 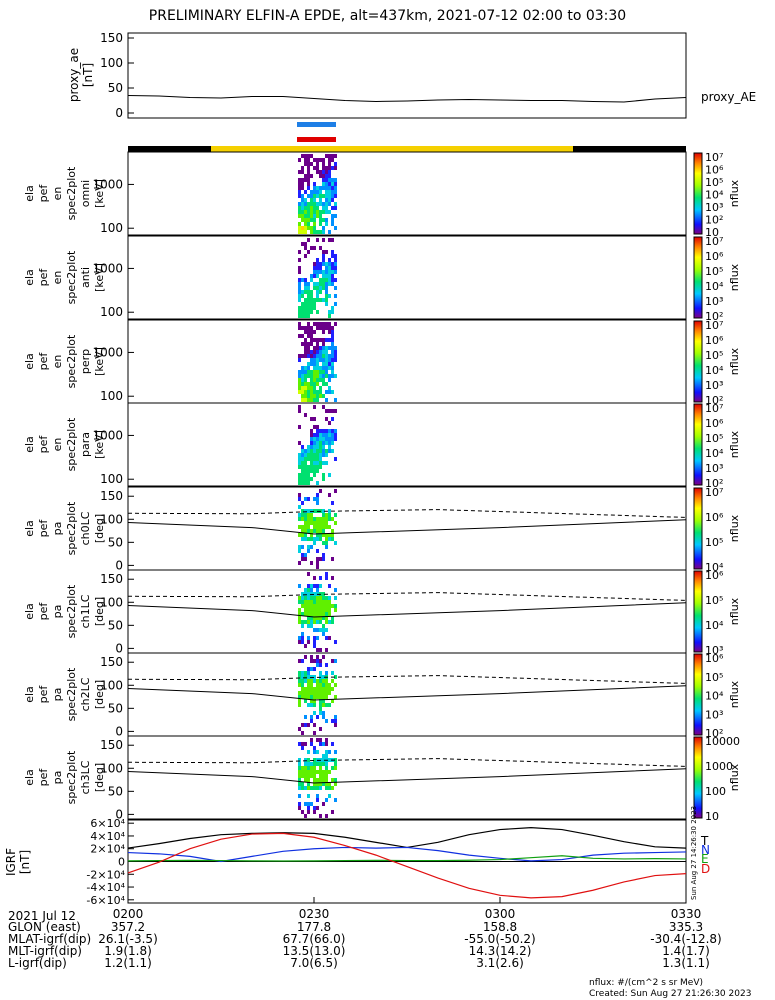 I want to click on orbit-bar-red, so click(x=316, y=139).